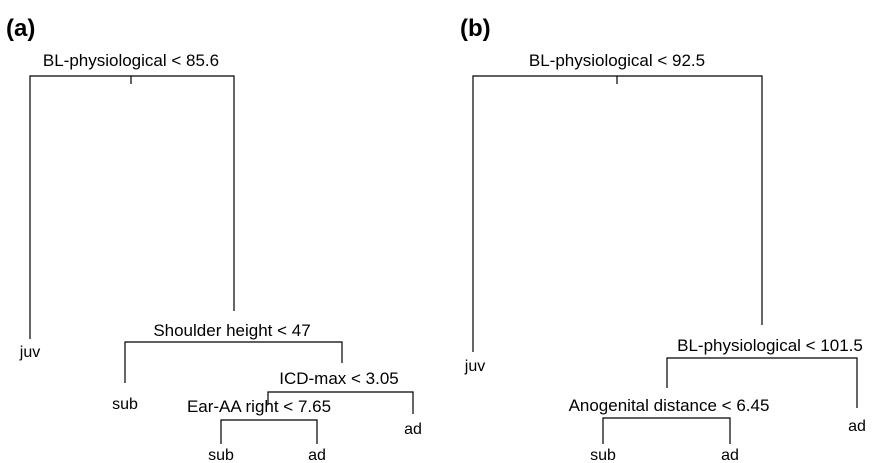 This screenshot has height=463, width=879. I want to click on panel-b-n2-edge, so click(666, 430).